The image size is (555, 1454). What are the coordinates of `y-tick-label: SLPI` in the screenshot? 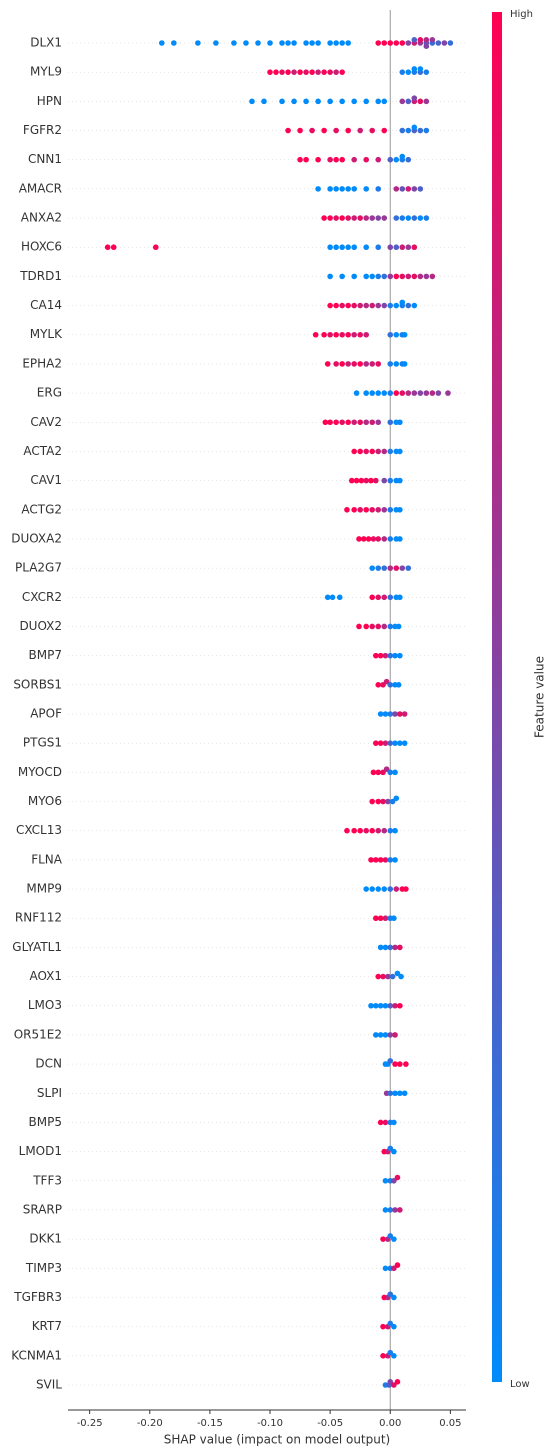 It's located at (49, 1093).